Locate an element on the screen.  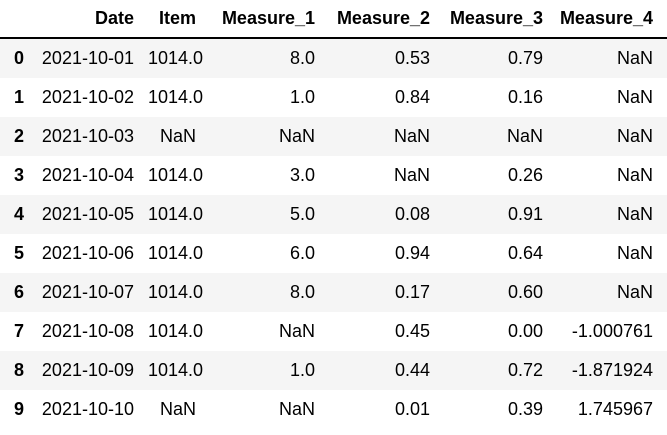
cell: 0.60 is located at coordinates (525, 292).